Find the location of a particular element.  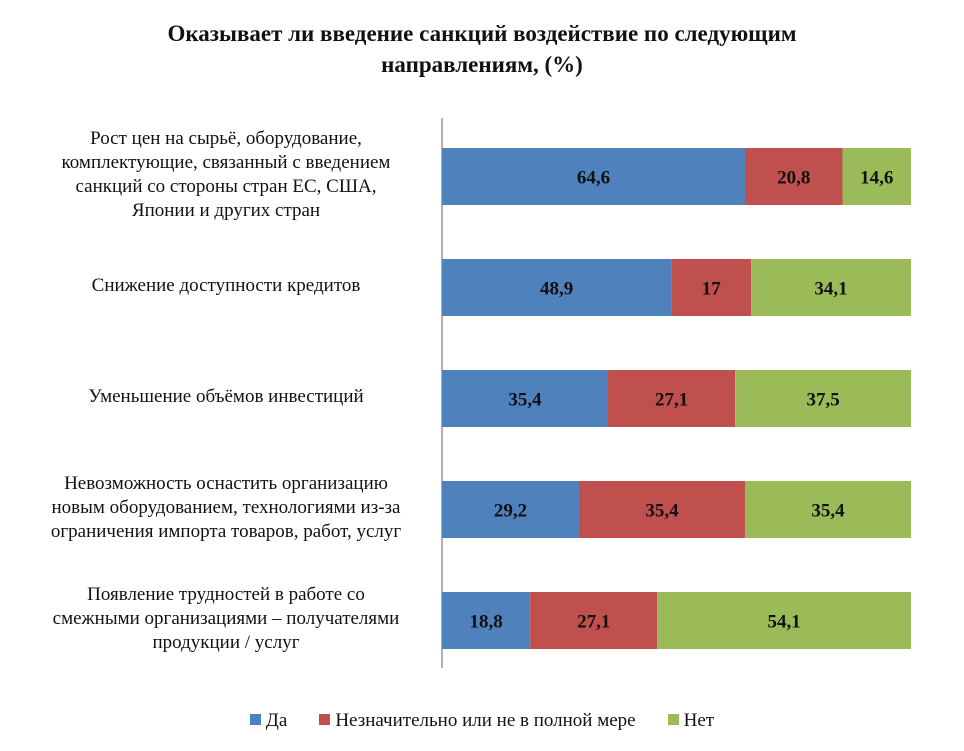

category-label-line: Рост цен на сырьё, оборудование, is located at coordinates (226, 138).